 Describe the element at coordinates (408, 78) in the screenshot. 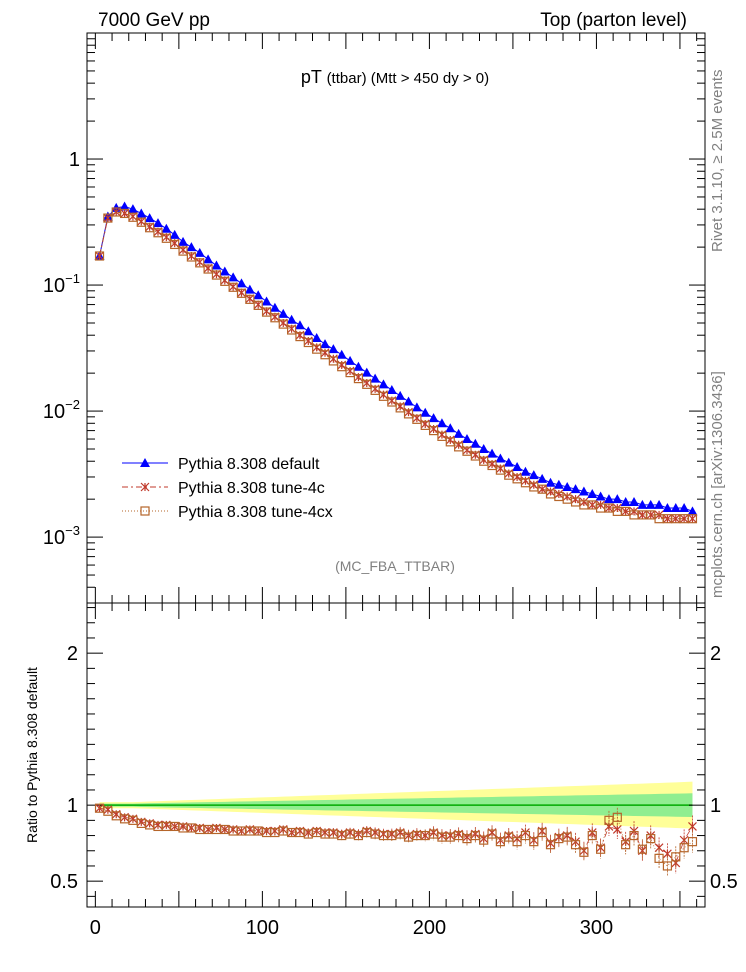

I see `main-title-sub: (ttbar) (Mtt > 450 dy > 0)` at that location.